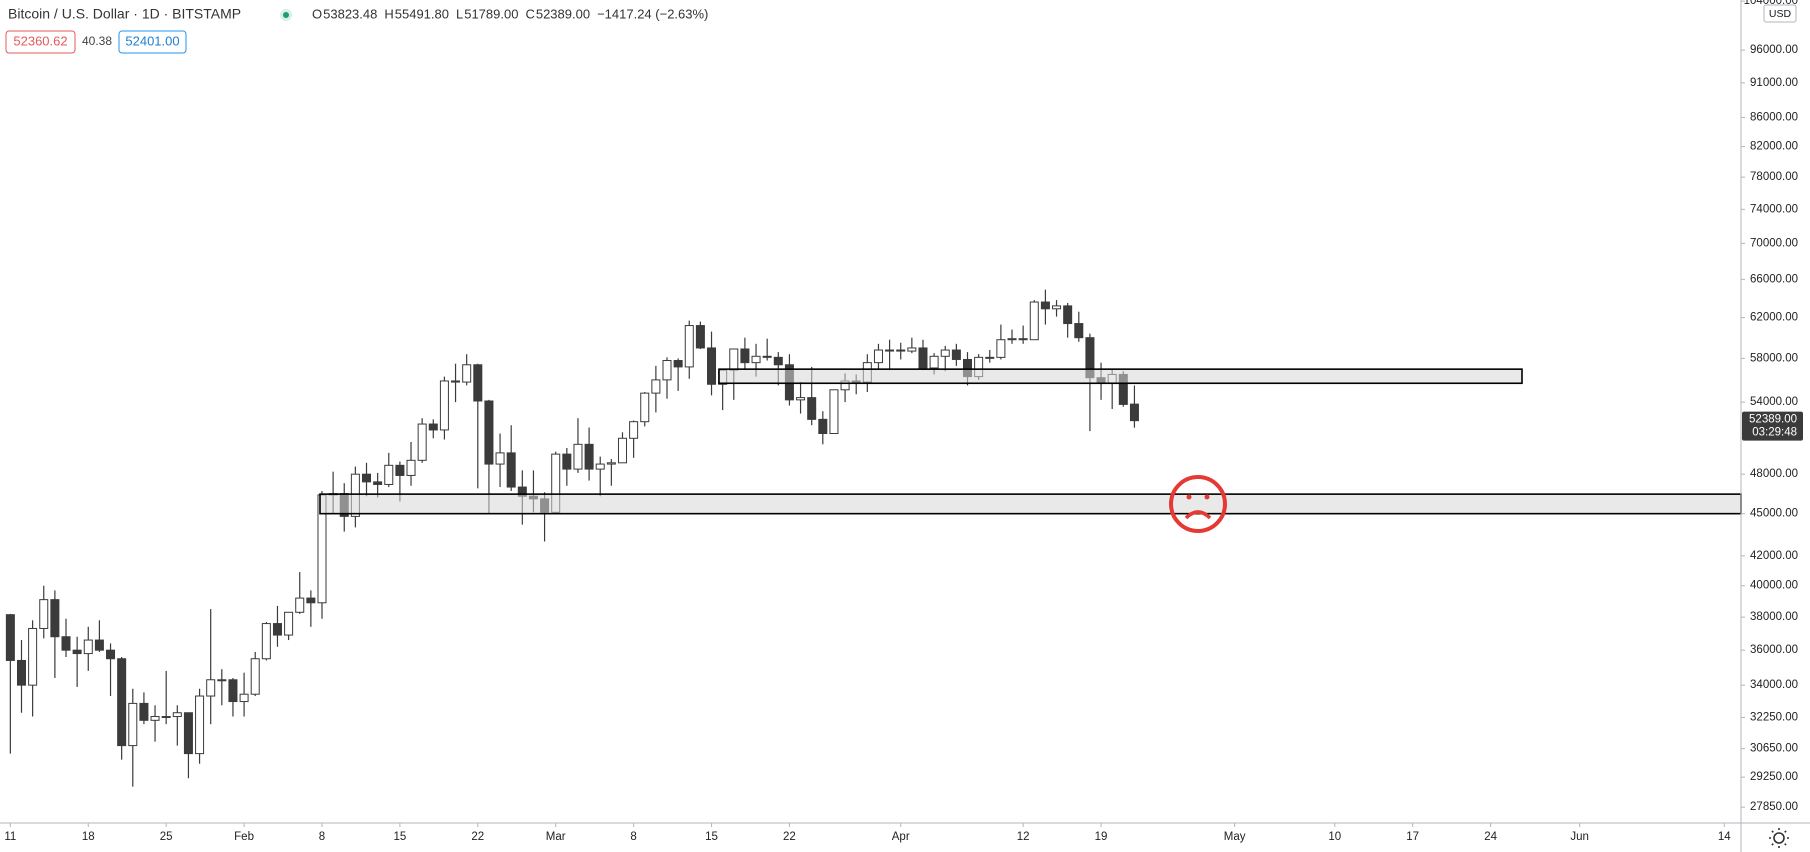  What do you see at coordinates (1579, 837) in the screenshot?
I see `x-tick-label: Jun` at bounding box center [1579, 837].